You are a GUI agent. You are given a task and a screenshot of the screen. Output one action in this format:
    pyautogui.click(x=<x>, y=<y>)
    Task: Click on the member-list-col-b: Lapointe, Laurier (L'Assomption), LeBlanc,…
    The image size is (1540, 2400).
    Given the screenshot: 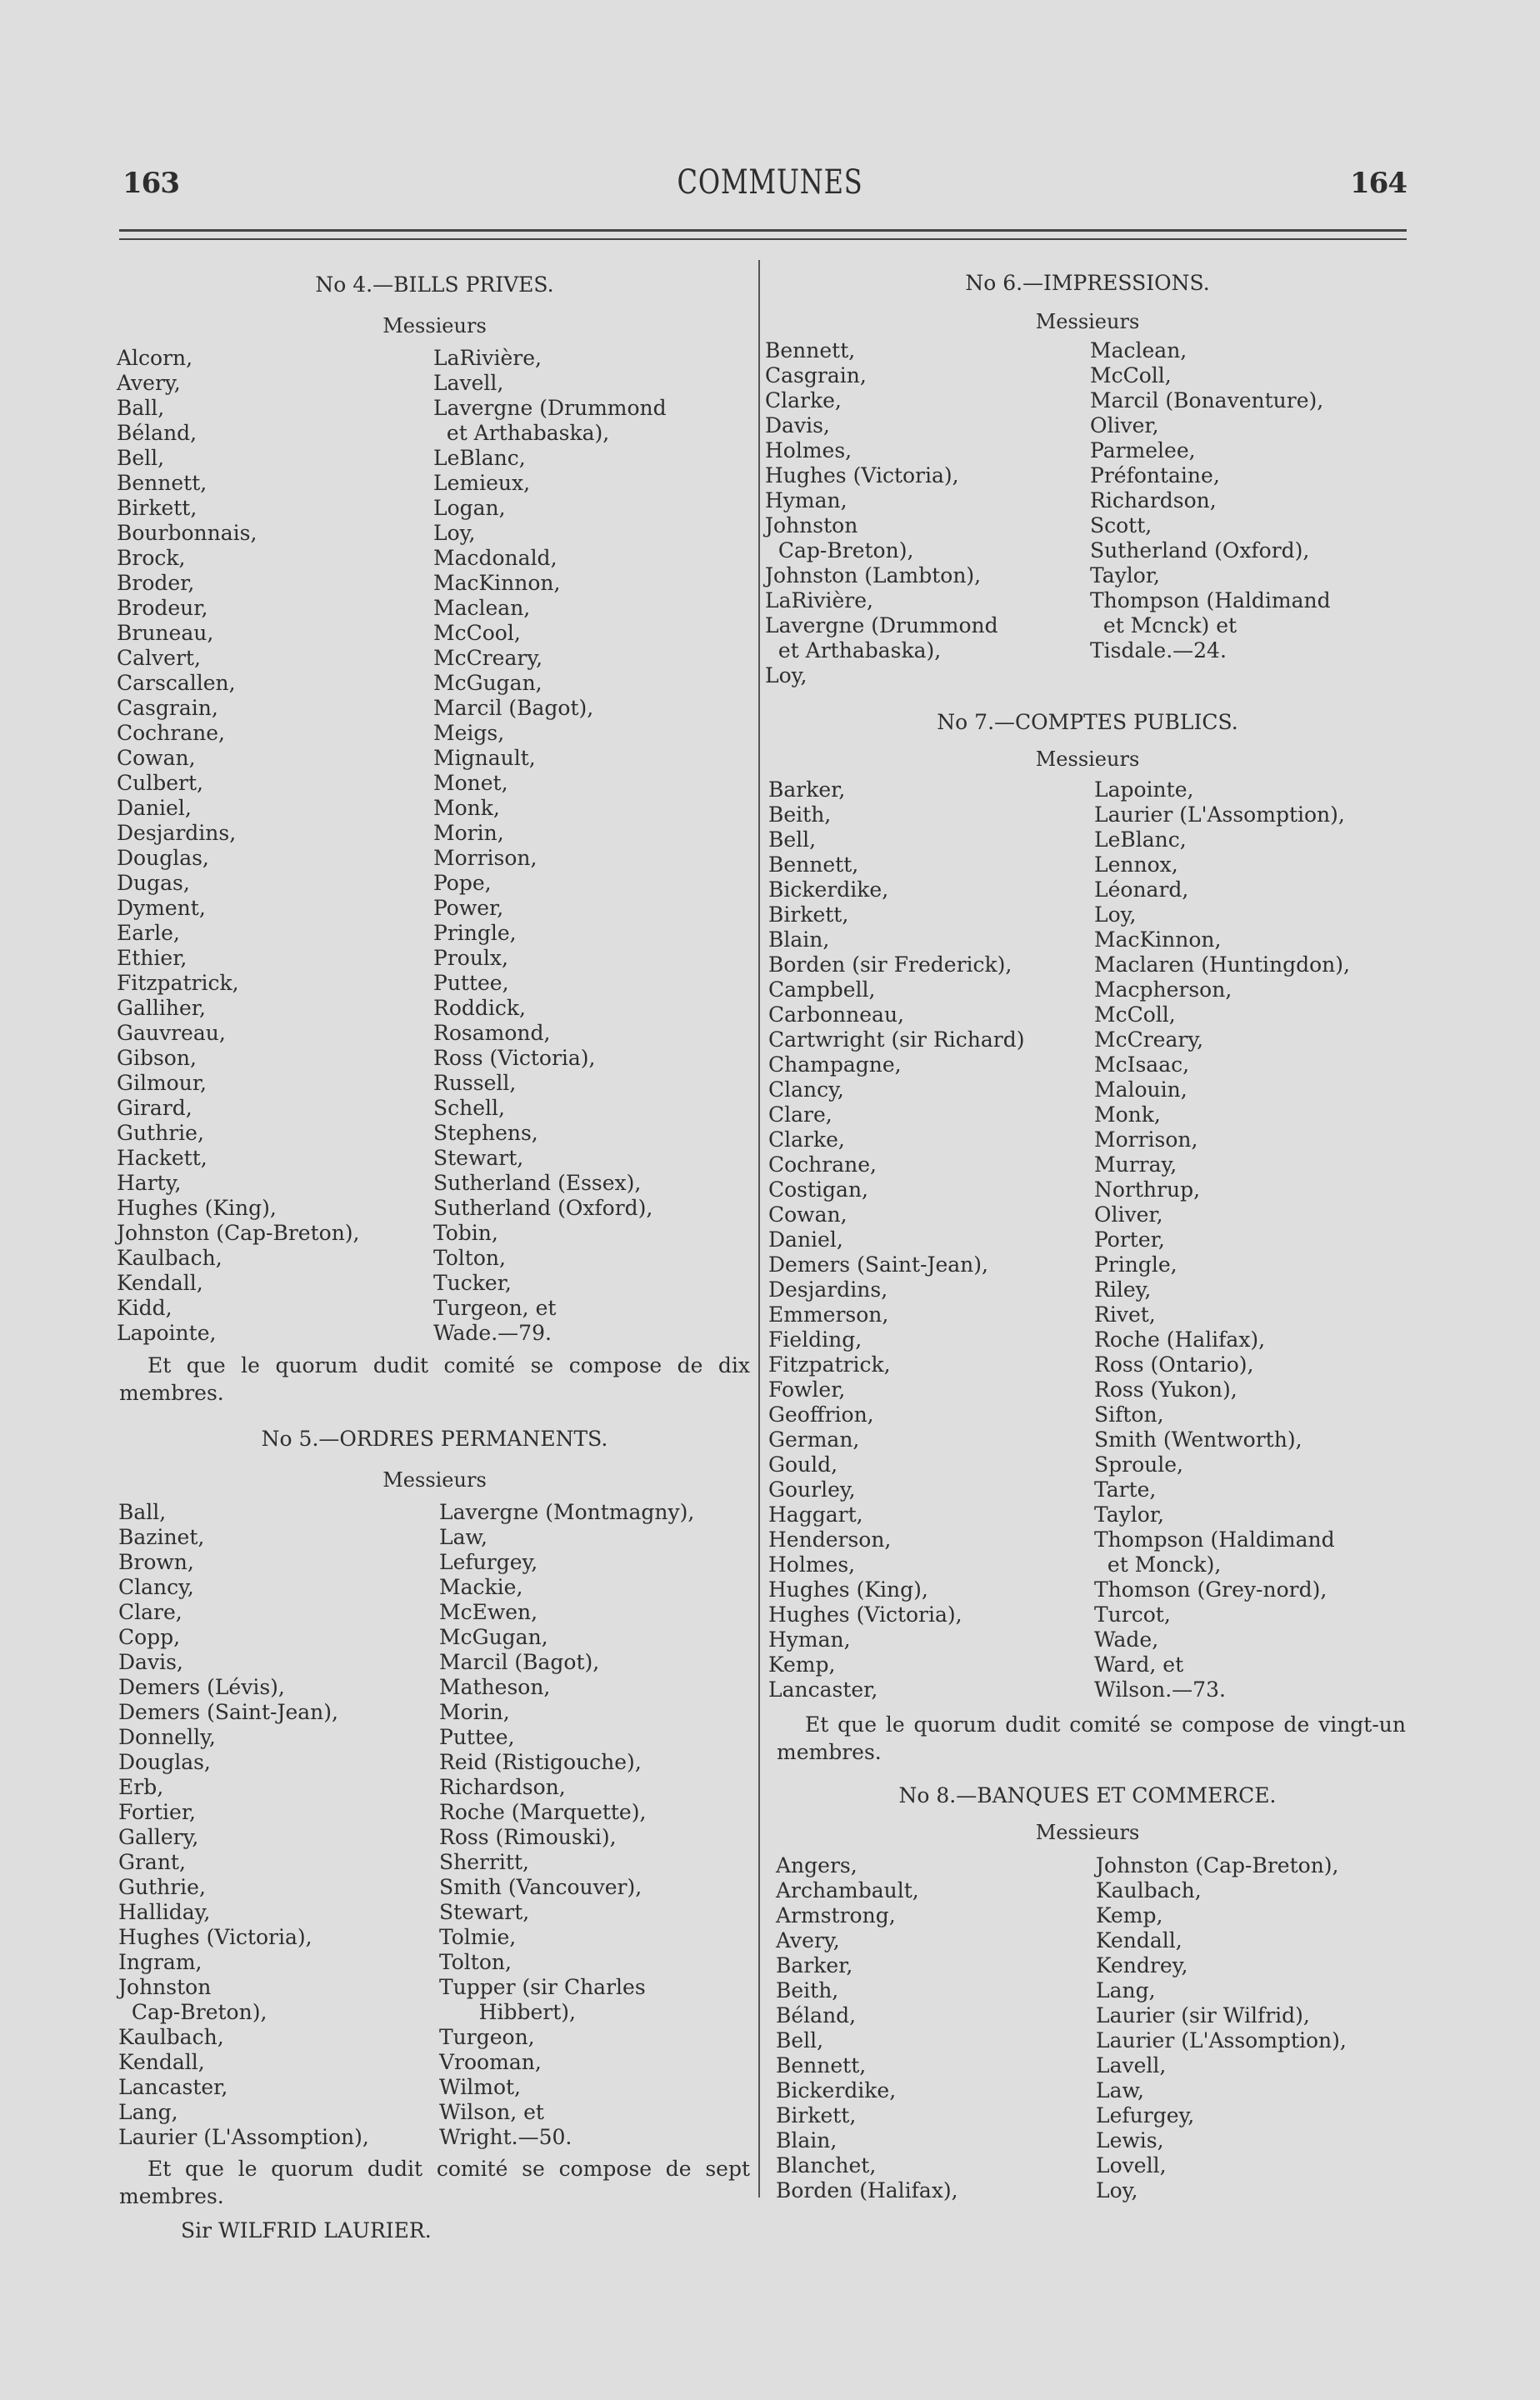 What is the action you would take?
    pyautogui.click(x=1222, y=1240)
    